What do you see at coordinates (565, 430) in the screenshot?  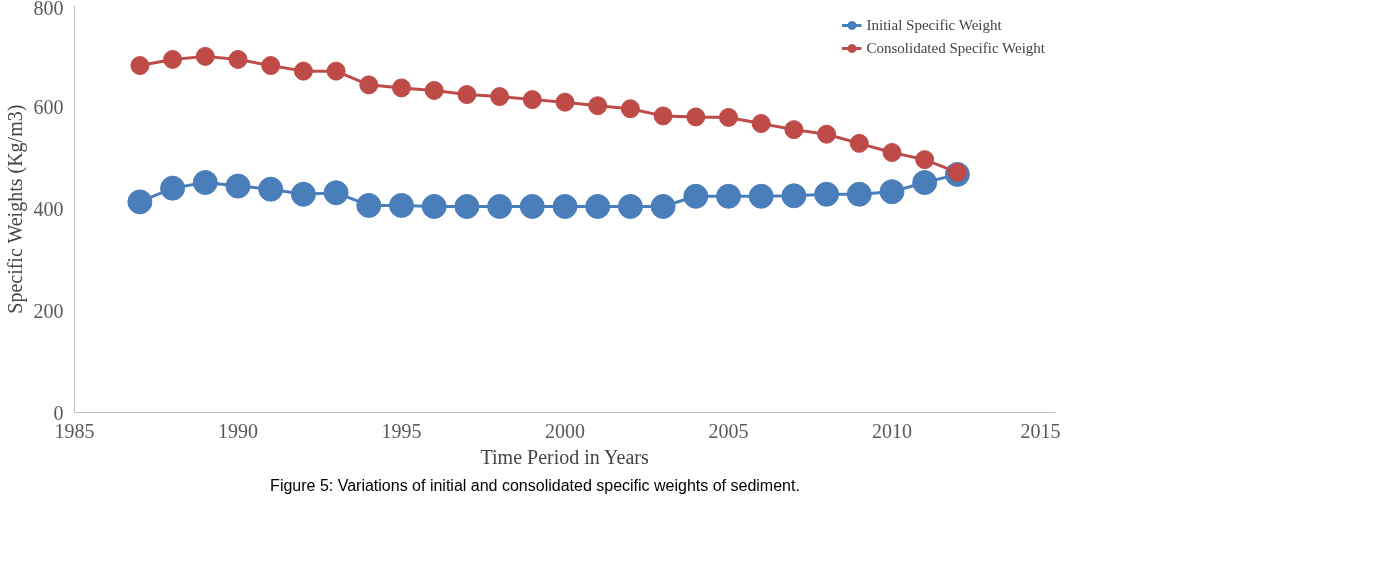 I see `x-tick-label: 2000` at bounding box center [565, 430].